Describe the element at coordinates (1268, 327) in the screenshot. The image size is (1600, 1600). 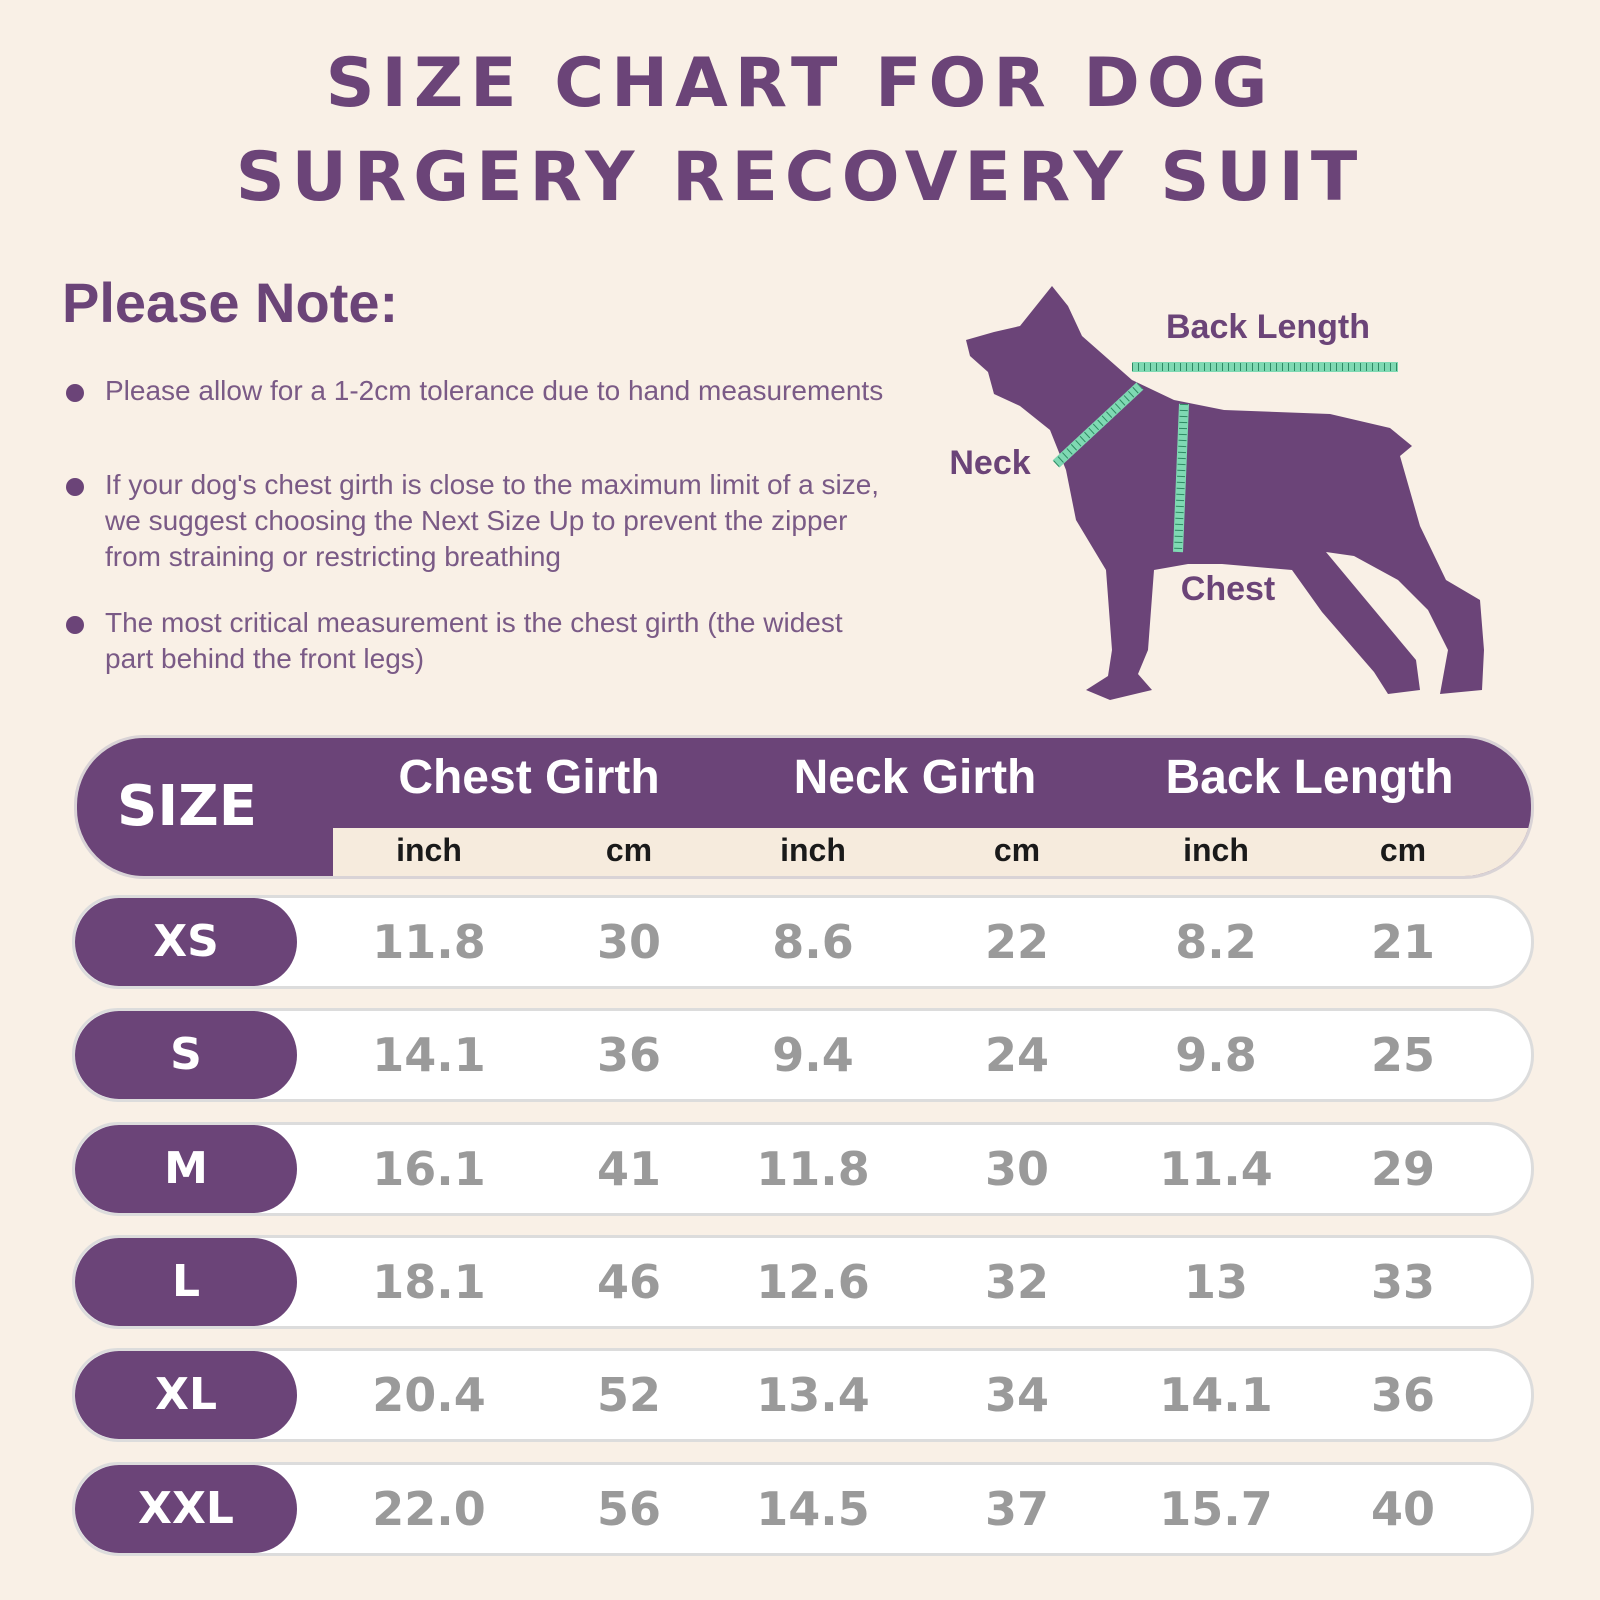
I see `diagram-label: Back Length` at that location.